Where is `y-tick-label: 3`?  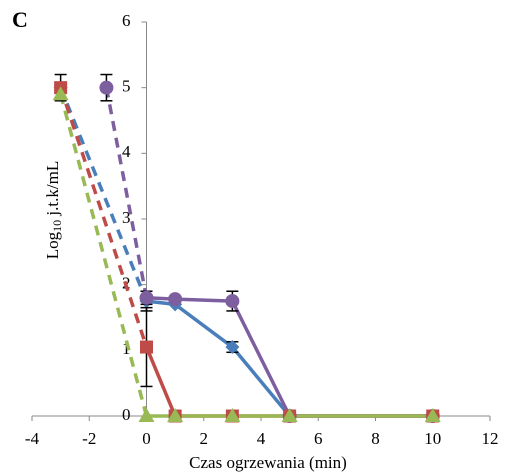 y-tick-label: 3 is located at coordinates (126, 217).